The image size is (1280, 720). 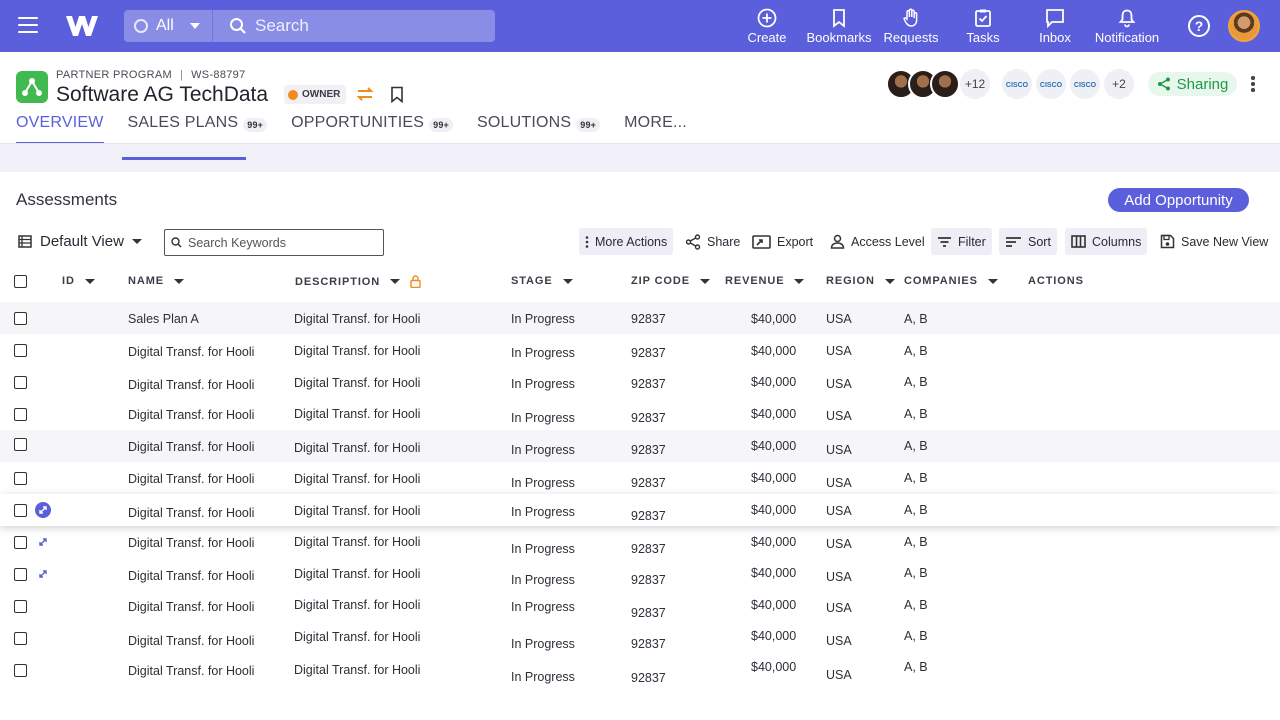 I want to click on bookmark-record-icon, so click(x=397, y=94).